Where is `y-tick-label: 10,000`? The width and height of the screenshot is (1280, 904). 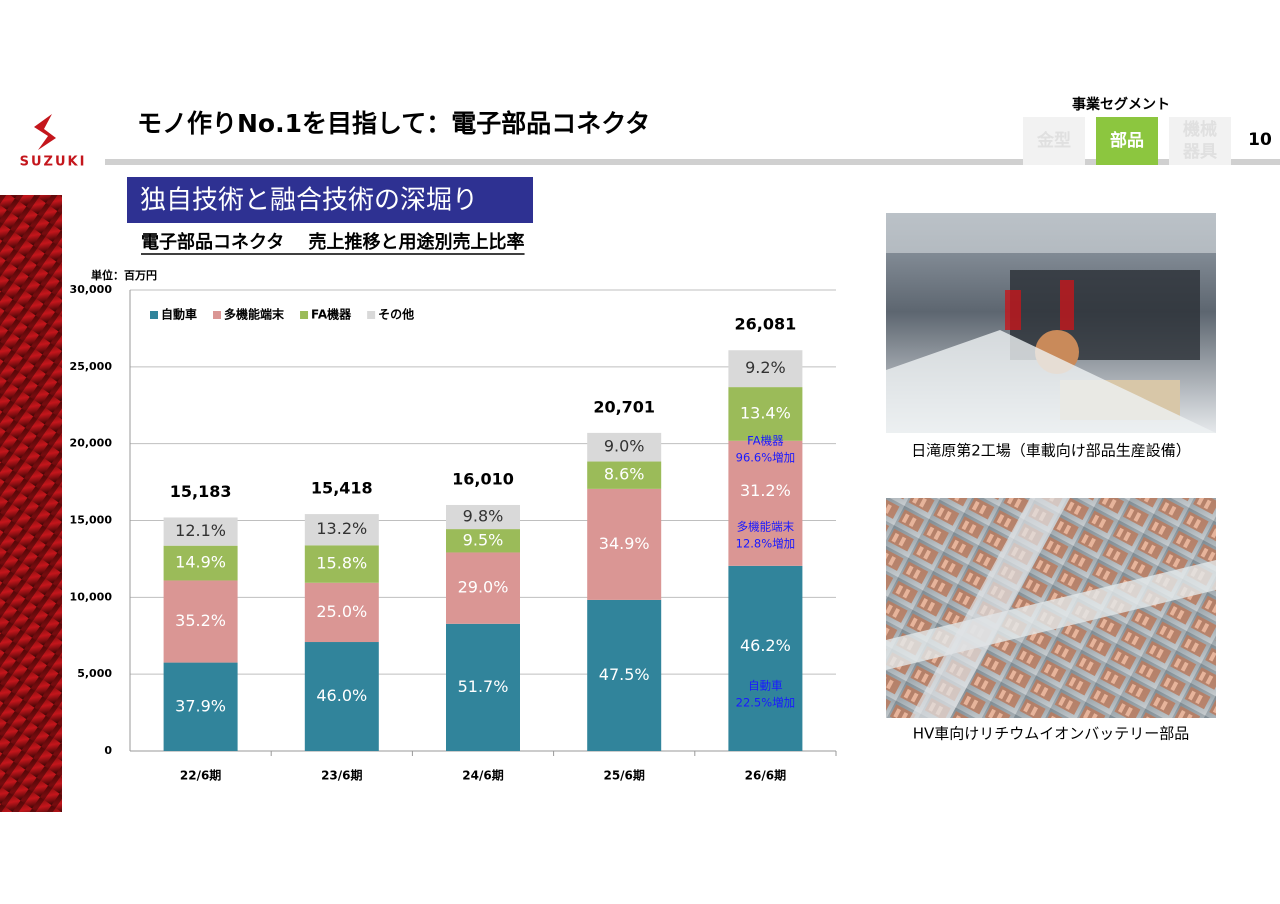 y-tick-label: 10,000 is located at coordinates (91, 596).